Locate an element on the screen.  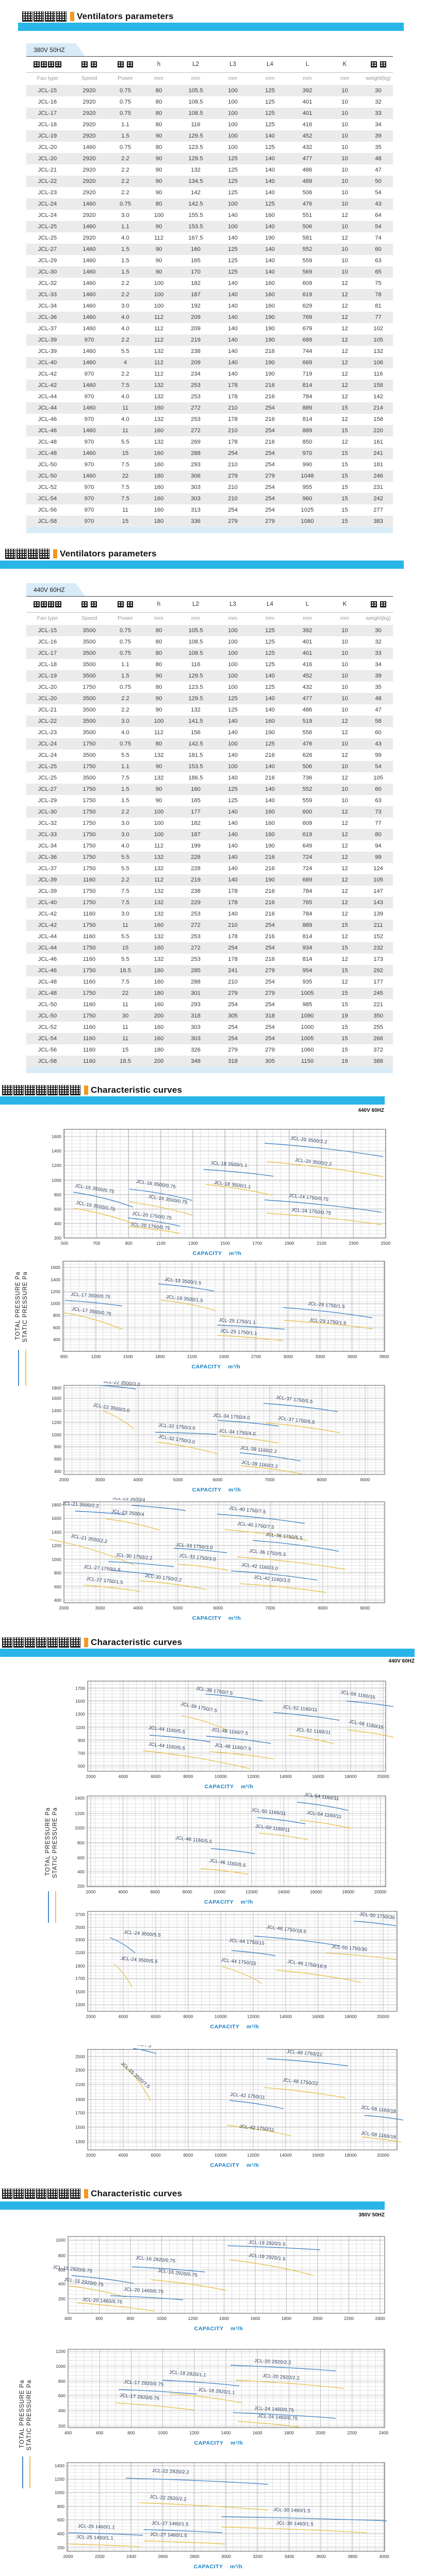
svg-text: 2500 is located at coordinates (80, 2056).